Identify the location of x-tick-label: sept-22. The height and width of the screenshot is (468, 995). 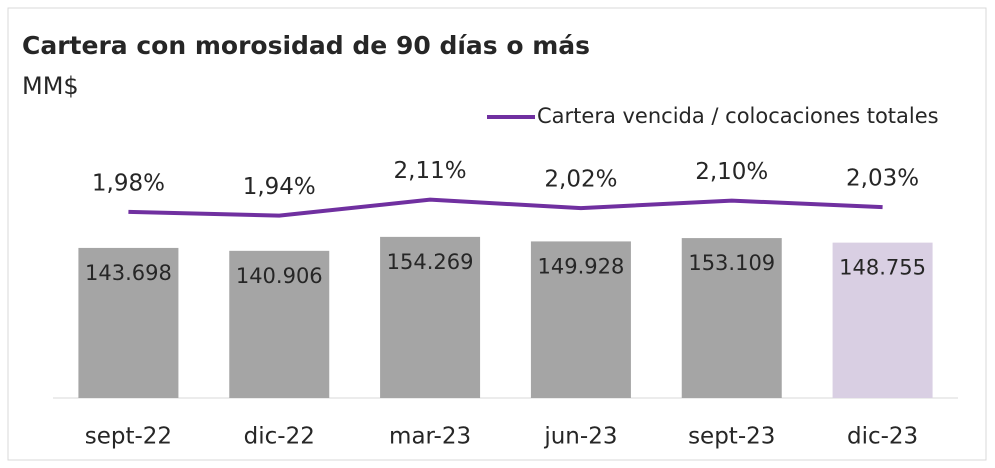
(128, 437).